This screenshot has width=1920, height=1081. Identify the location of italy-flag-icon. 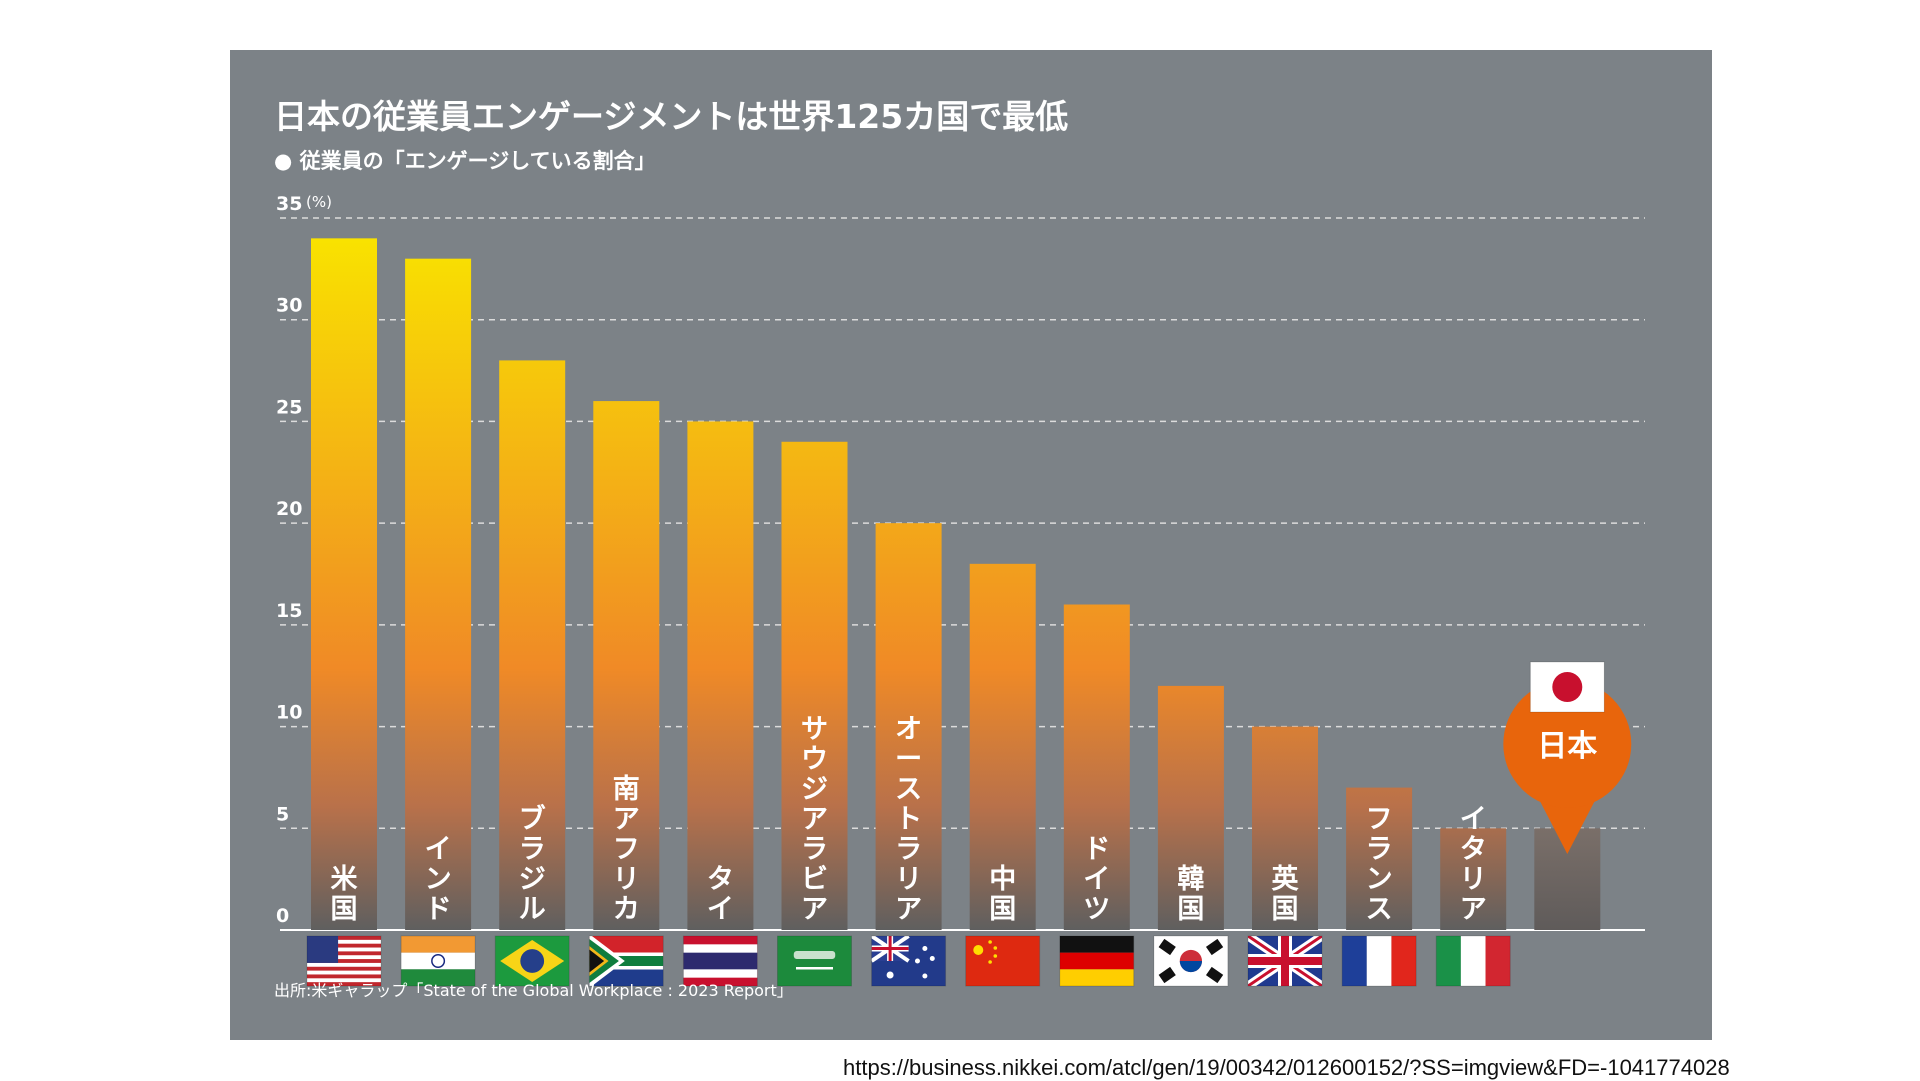
(1473, 961).